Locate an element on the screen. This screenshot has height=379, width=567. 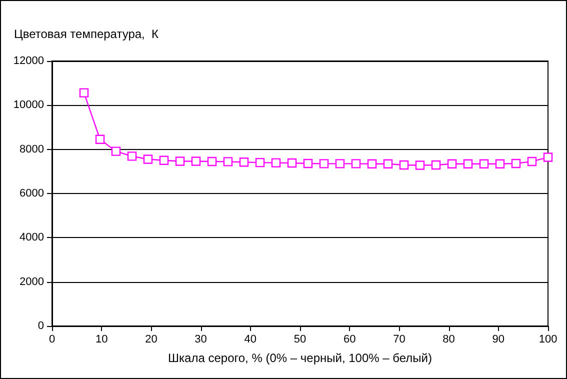
y-tick-label: 6000 is located at coordinates (32, 194).